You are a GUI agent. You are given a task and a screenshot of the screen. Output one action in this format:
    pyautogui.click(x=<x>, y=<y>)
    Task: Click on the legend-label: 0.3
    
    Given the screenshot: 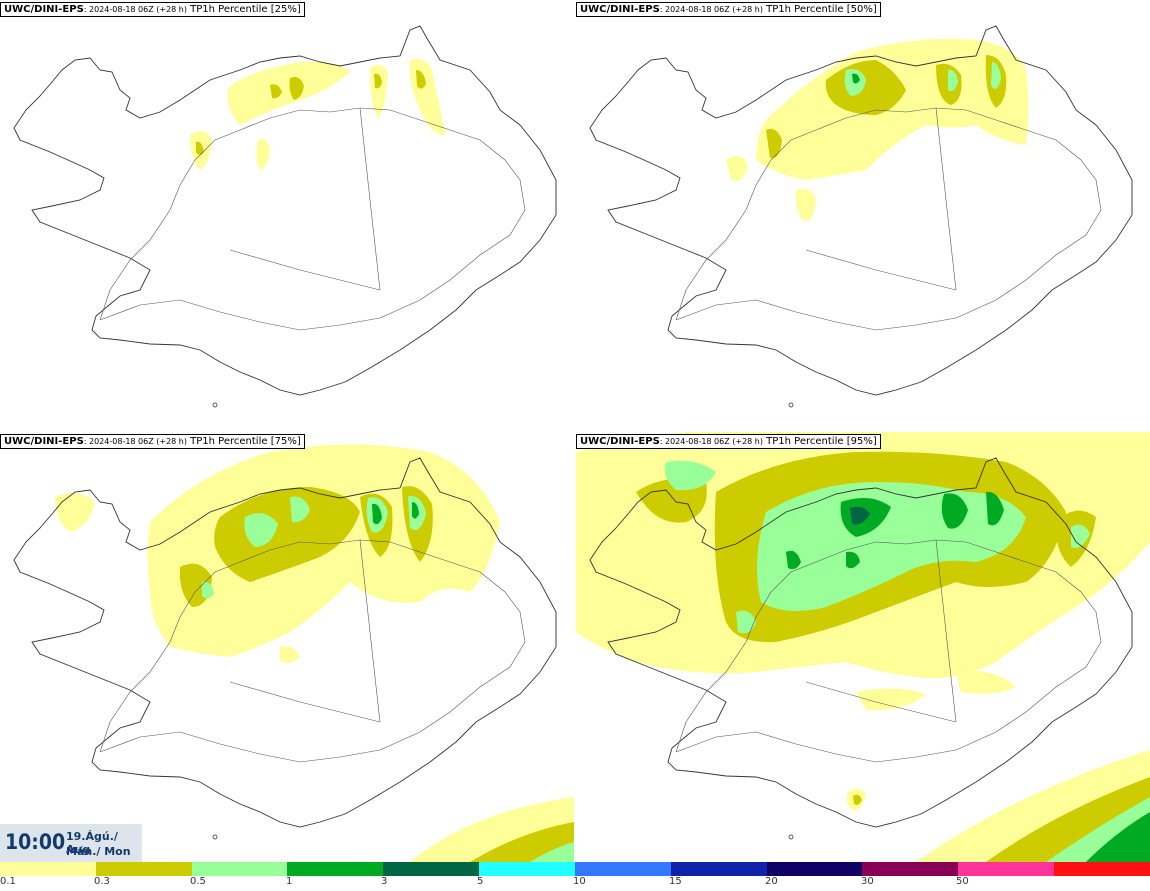 What is the action you would take?
    pyautogui.click(x=102, y=881)
    